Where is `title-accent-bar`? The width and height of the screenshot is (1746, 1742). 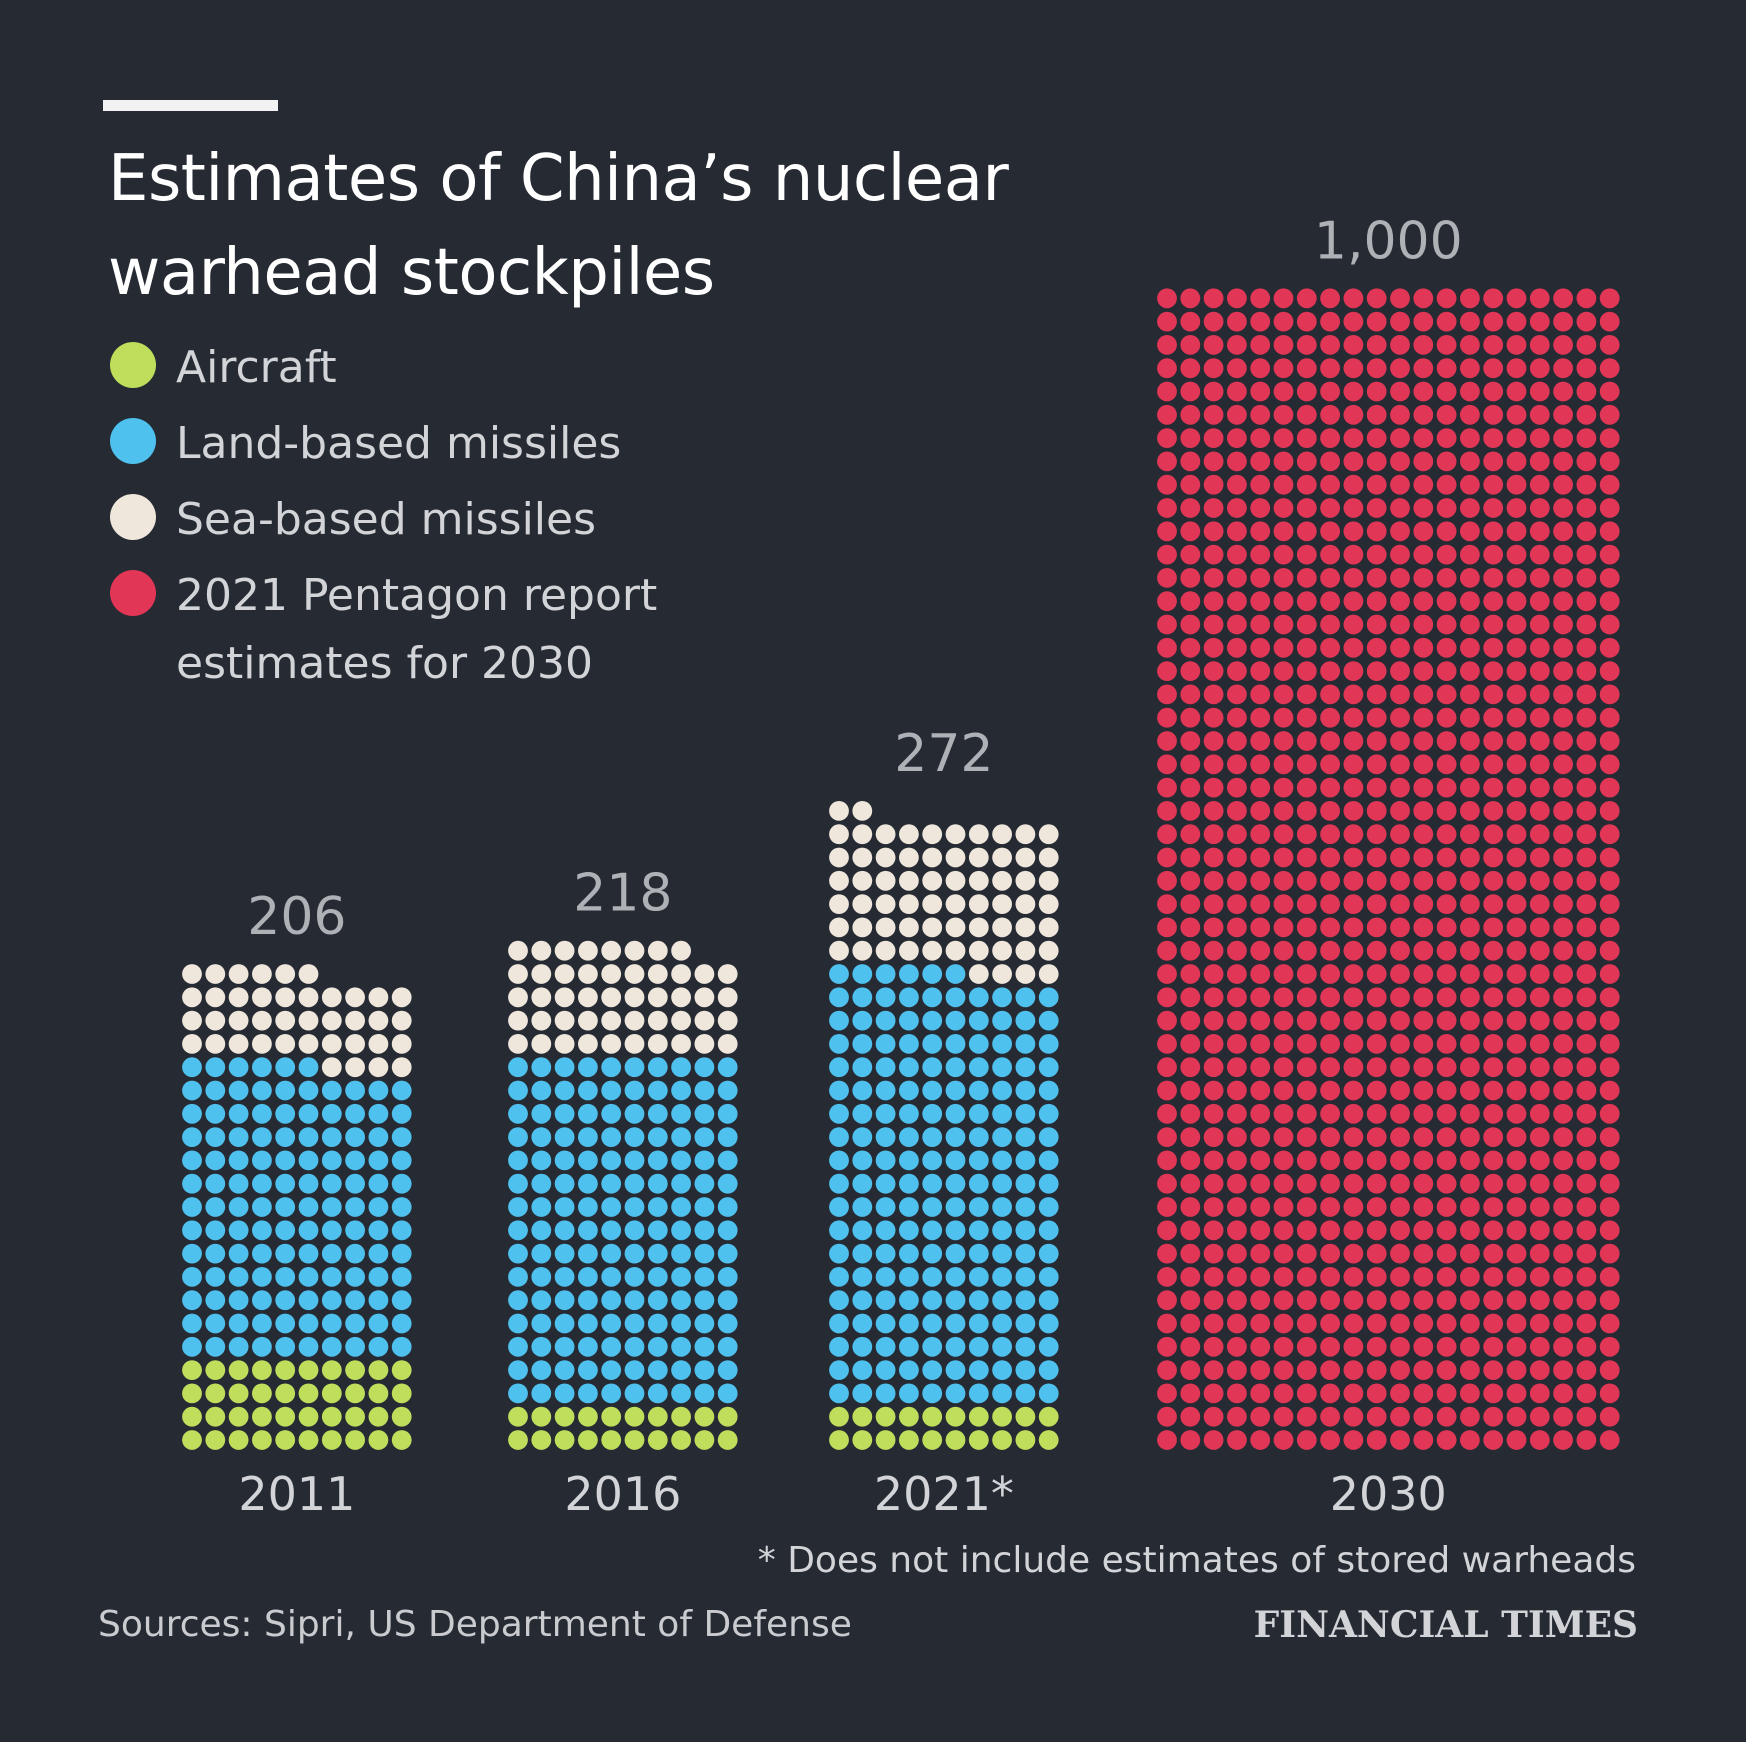
title-accent-bar is located at coordinates (190, 105).